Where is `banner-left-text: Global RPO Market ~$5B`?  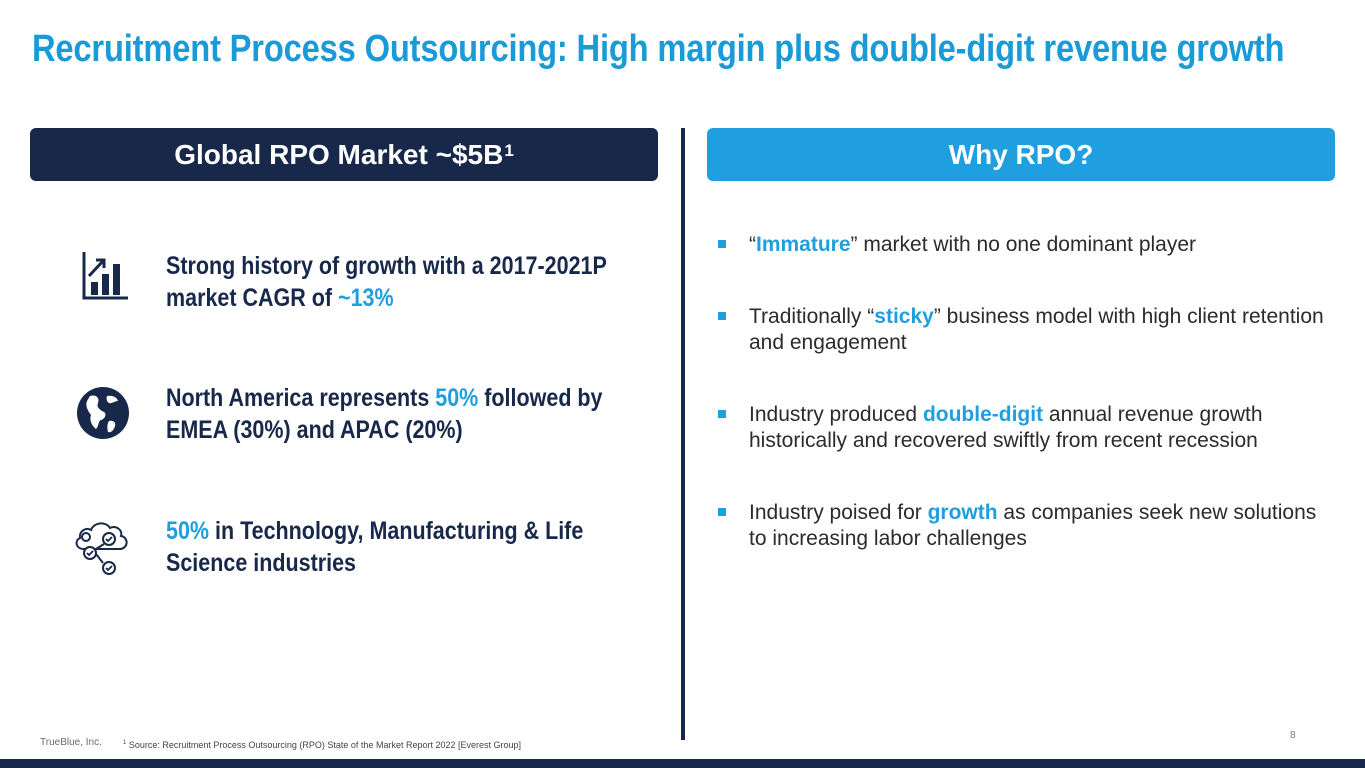 banner-left-text: Global RPO Market ~$5B is located at coordinates (339, 154).